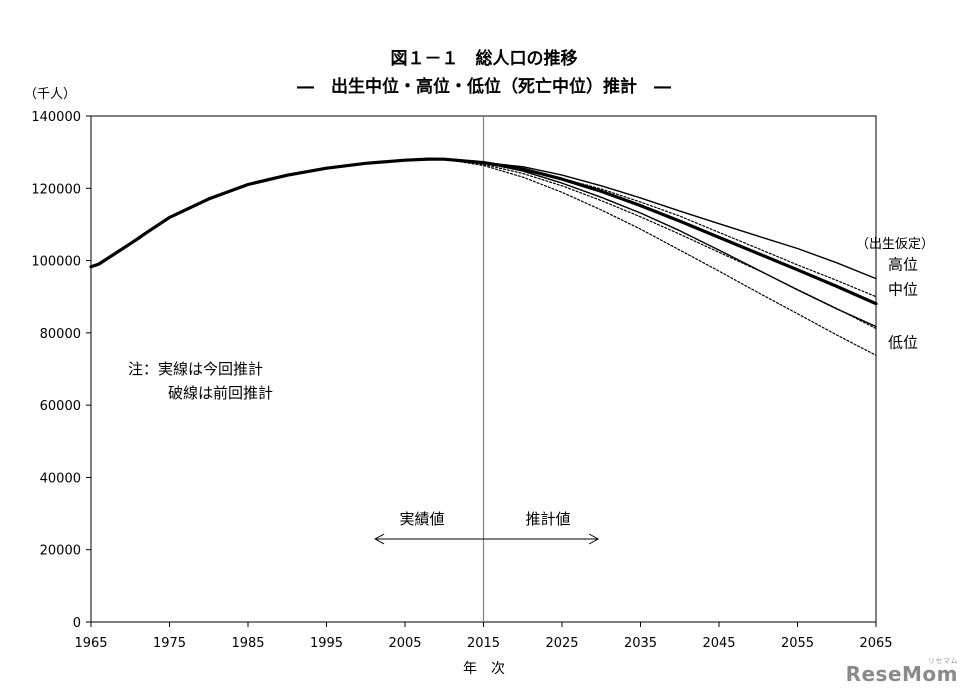 Image resolution: width=968 pixels, height=690 pixels. What do you see at coordinates (220, 393) in the screenshot?
I see `note-line-2: 破線は前回推計` at bounding box center [220, 393].